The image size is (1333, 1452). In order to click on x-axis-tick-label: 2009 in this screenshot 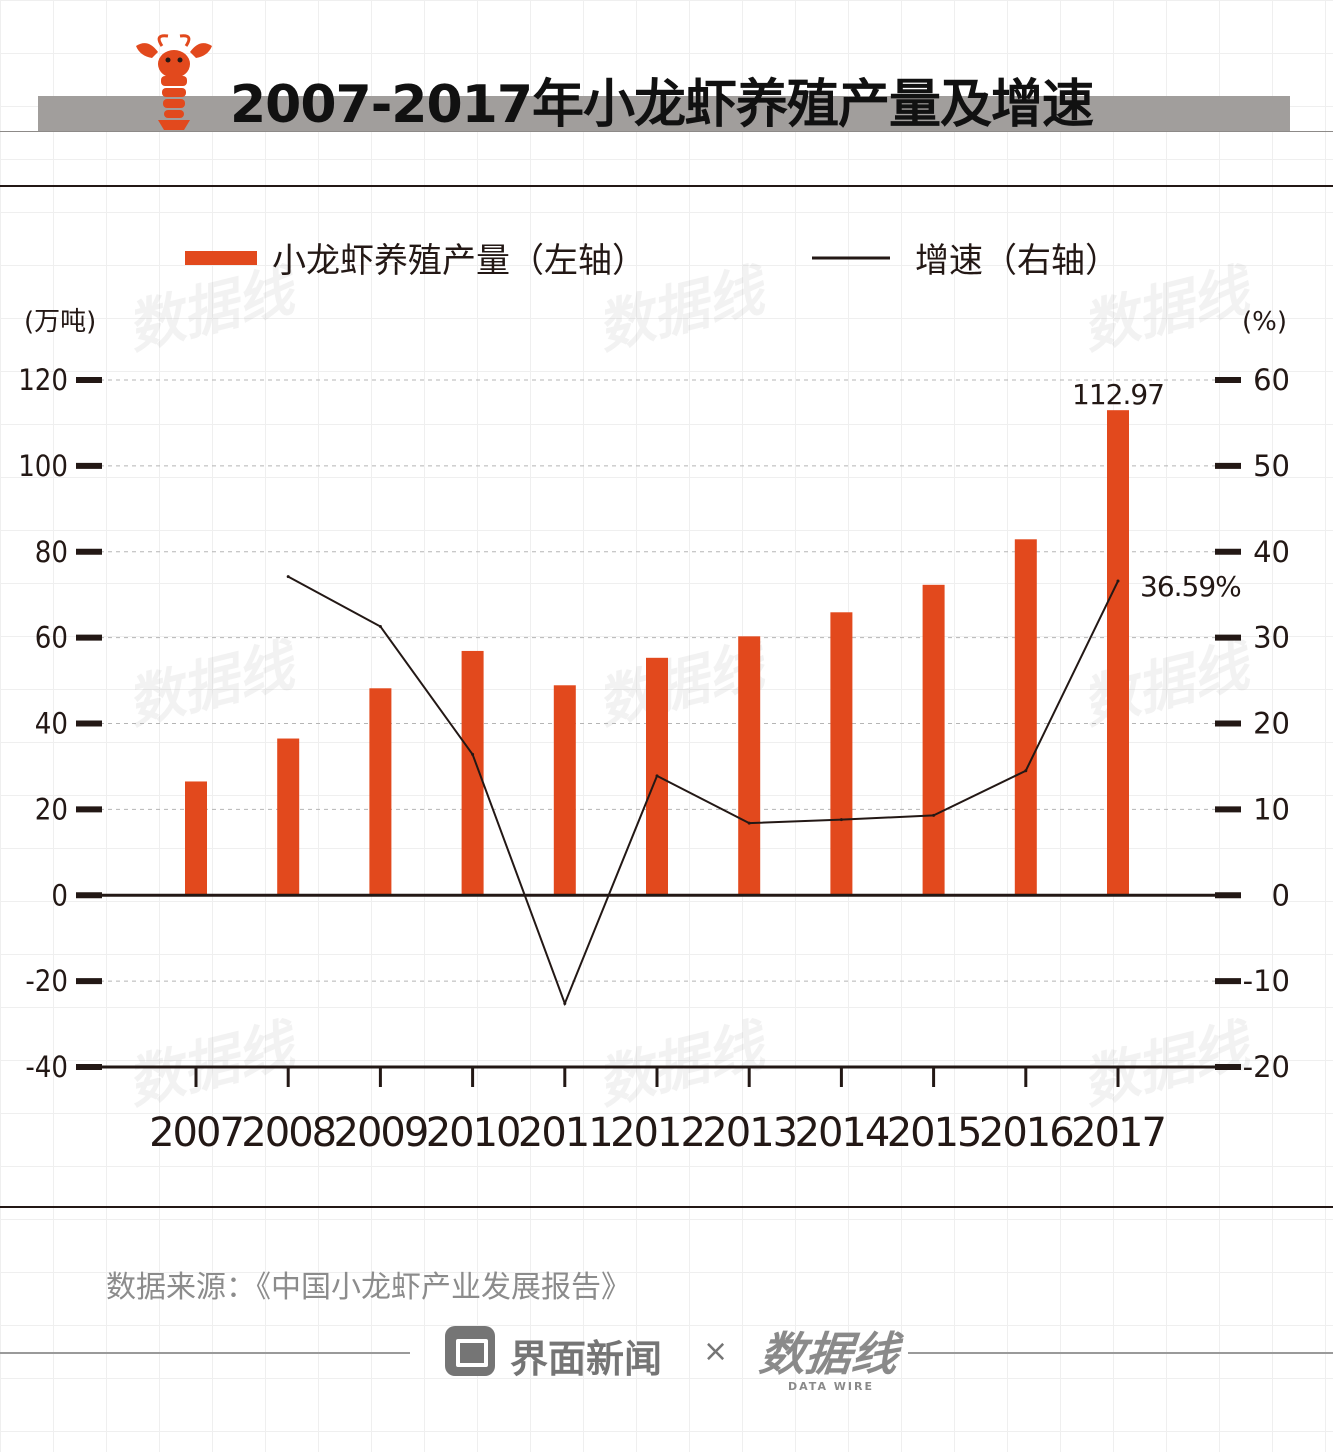, I will do `click(381, 1133)`.